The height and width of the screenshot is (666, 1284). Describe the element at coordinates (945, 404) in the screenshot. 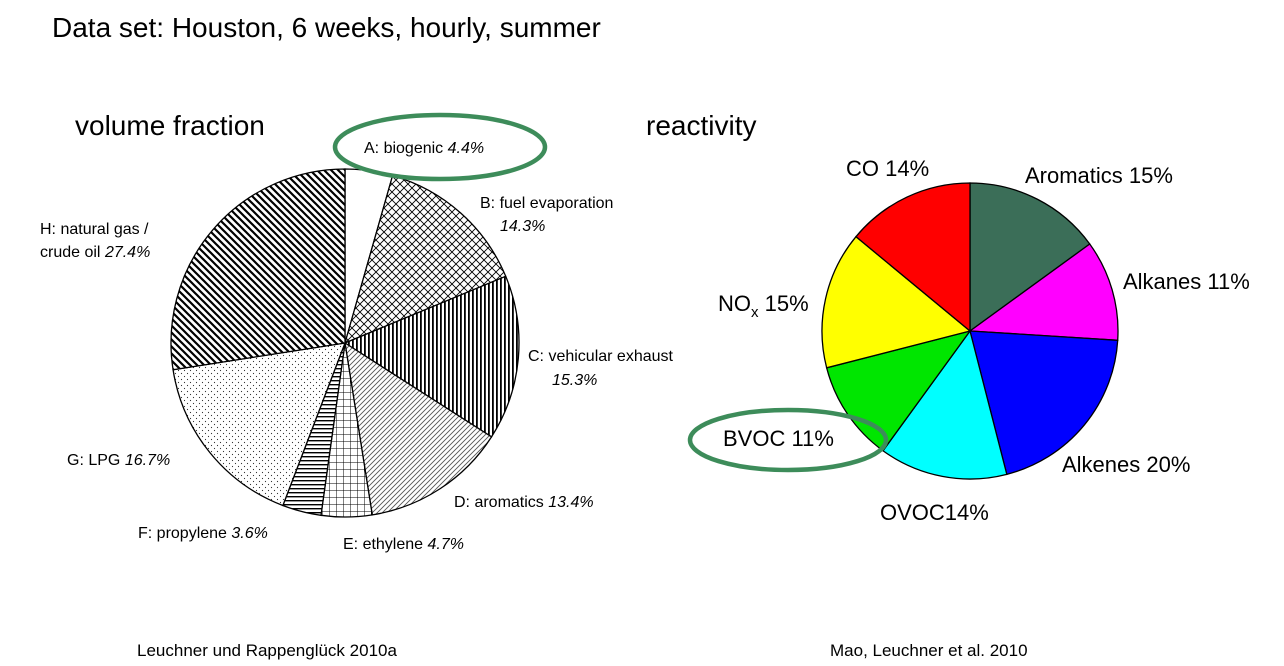

I see `reactivity-slice-ovoc` at that location.